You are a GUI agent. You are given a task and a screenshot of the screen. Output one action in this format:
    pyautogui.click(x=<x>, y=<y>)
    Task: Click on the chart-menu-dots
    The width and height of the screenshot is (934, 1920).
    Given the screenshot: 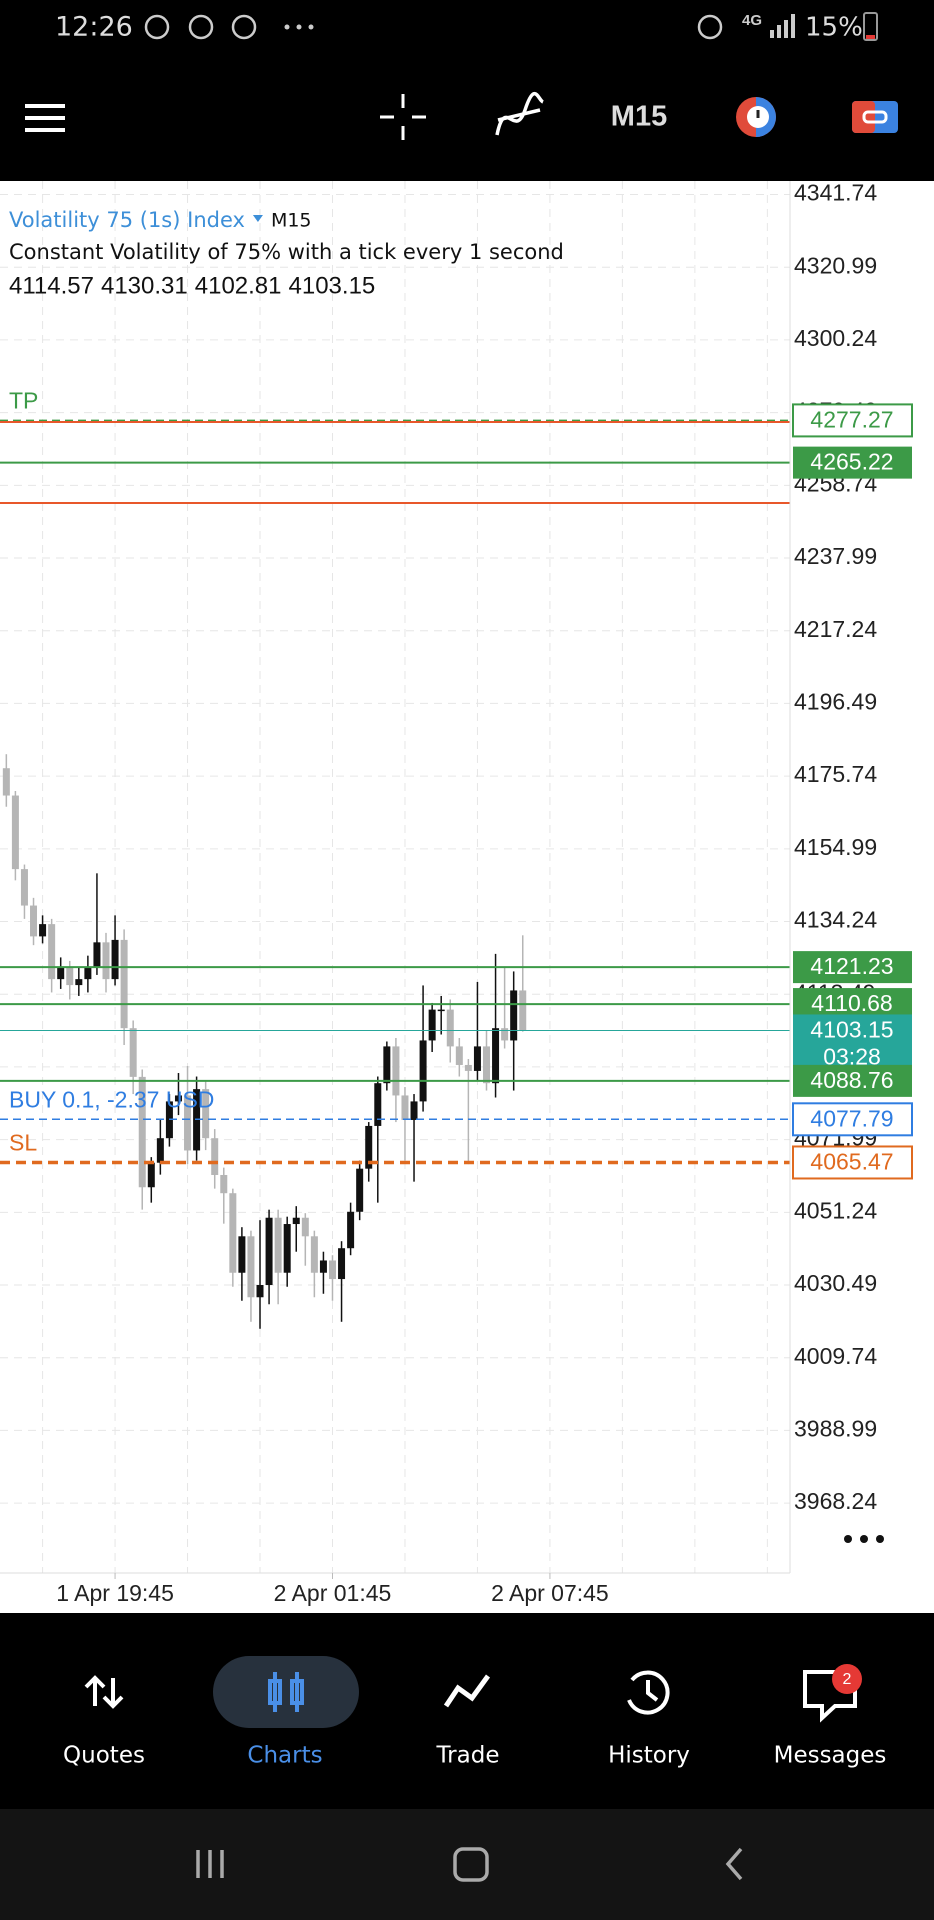 What is the action you would take?
    pyautogui.click(x=864, y=1539)
    